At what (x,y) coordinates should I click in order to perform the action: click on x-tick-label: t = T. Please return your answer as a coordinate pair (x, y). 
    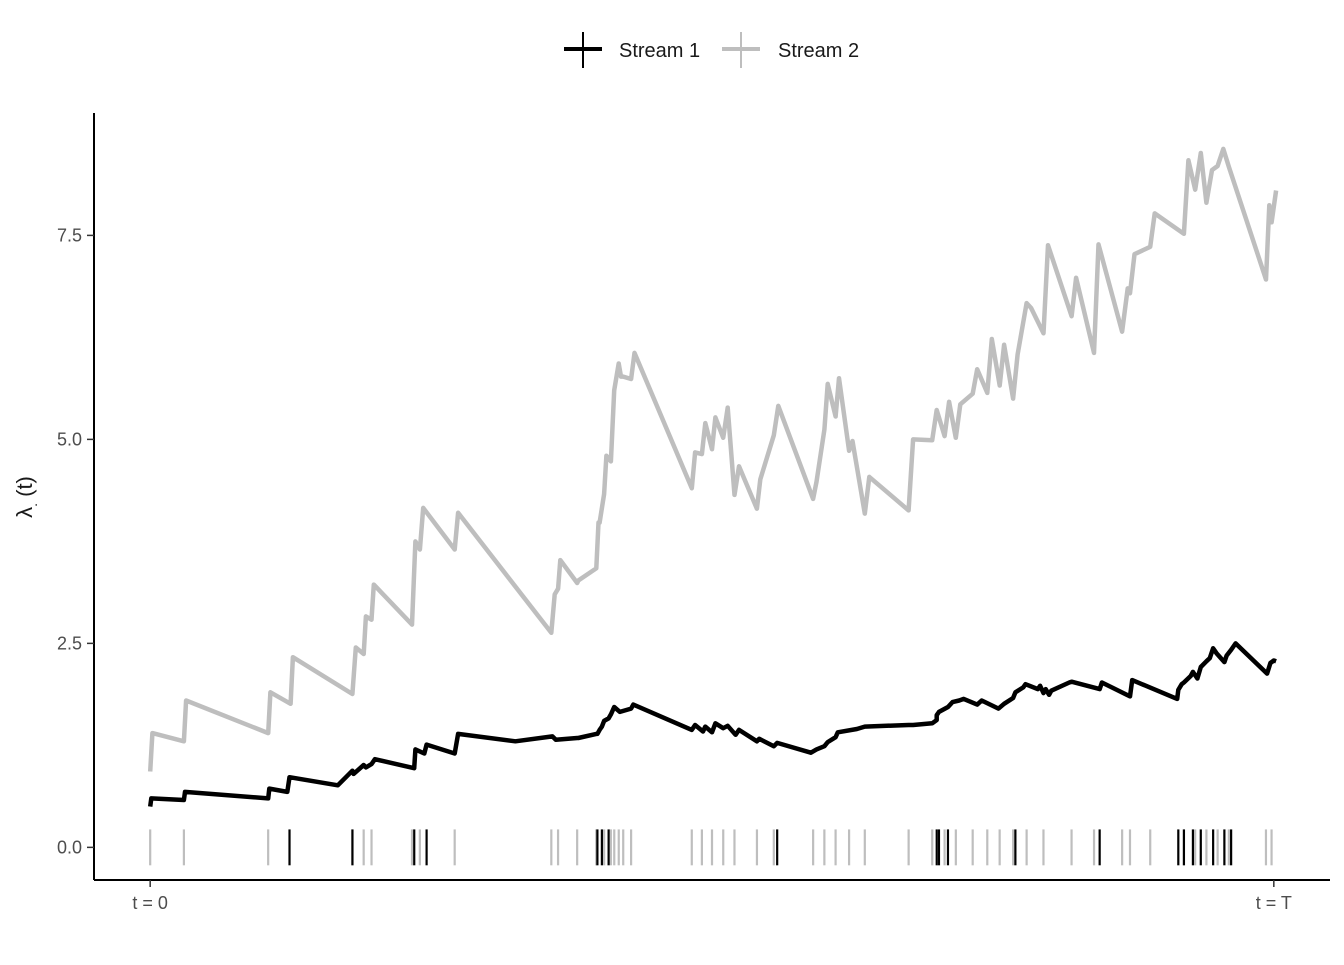
    Looking at the image, I should click on (1274, 903).